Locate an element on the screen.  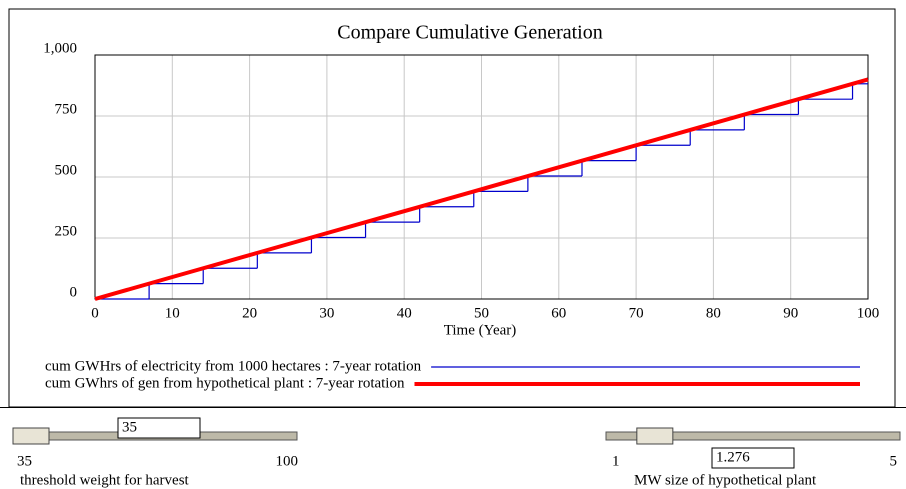
slider-value: 35 is located at coordinates (129, 427).